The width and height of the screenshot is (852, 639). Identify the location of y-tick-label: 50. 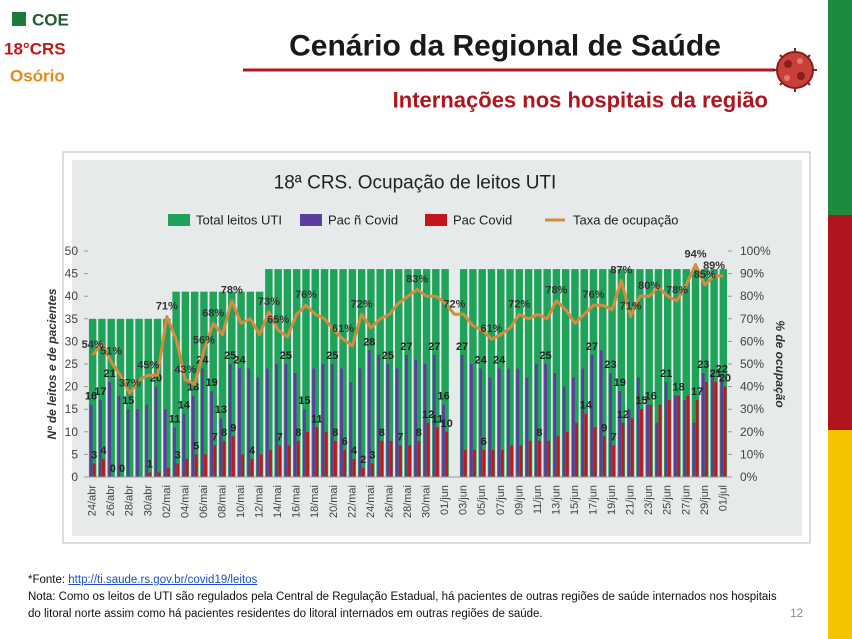
(72, 251).